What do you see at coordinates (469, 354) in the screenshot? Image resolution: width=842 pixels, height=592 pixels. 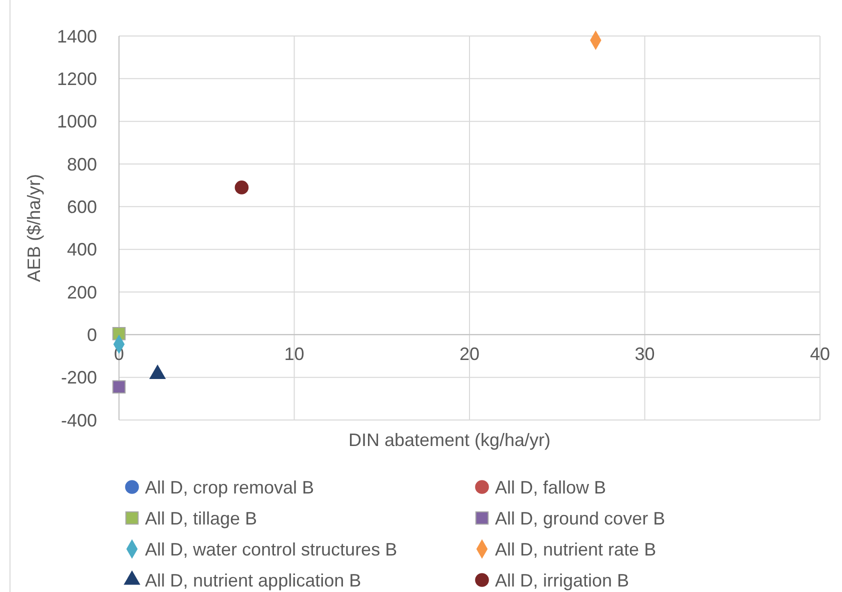 I see `x-tick-label: 20` at bounding box center [469, 354].